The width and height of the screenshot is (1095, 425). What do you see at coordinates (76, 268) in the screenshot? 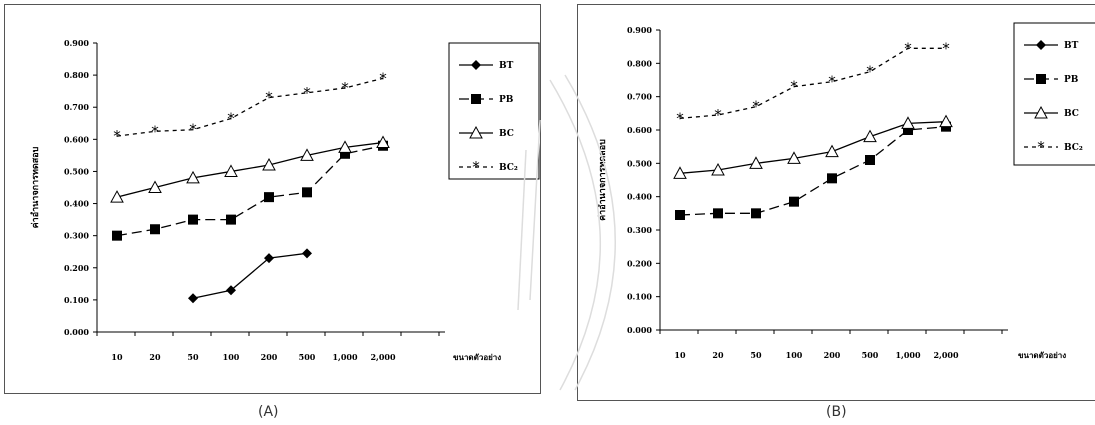
I see `y-tick-label: 0.200` at bounding box center [76, 268].